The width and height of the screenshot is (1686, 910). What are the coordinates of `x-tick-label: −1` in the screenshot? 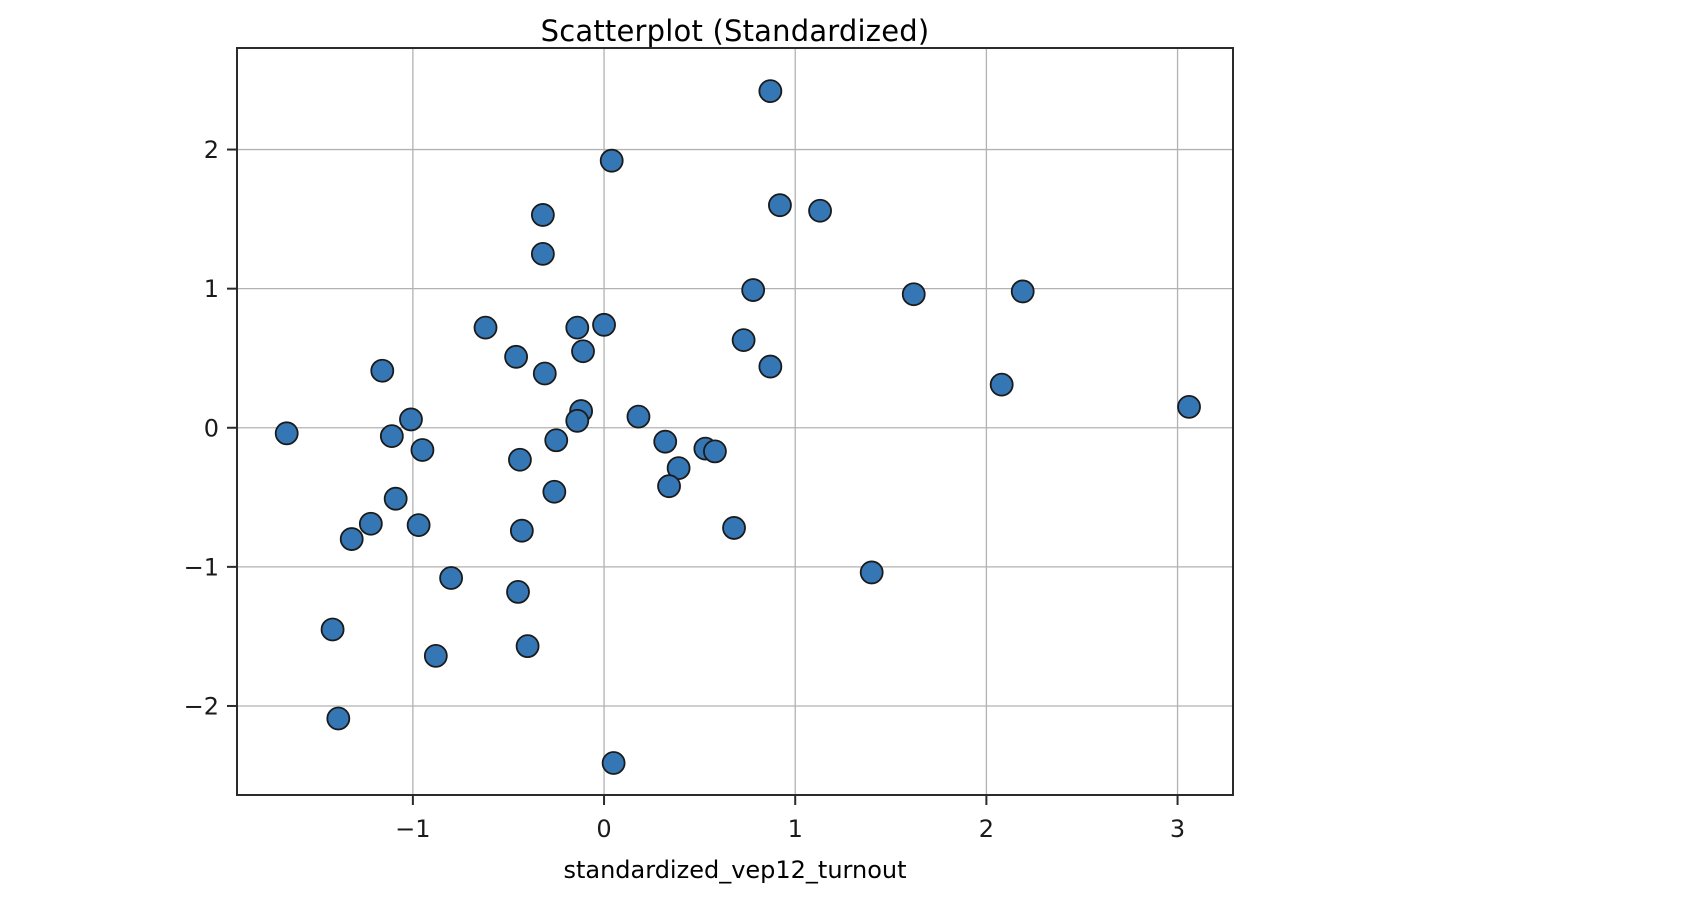 It's located at (412, 829).